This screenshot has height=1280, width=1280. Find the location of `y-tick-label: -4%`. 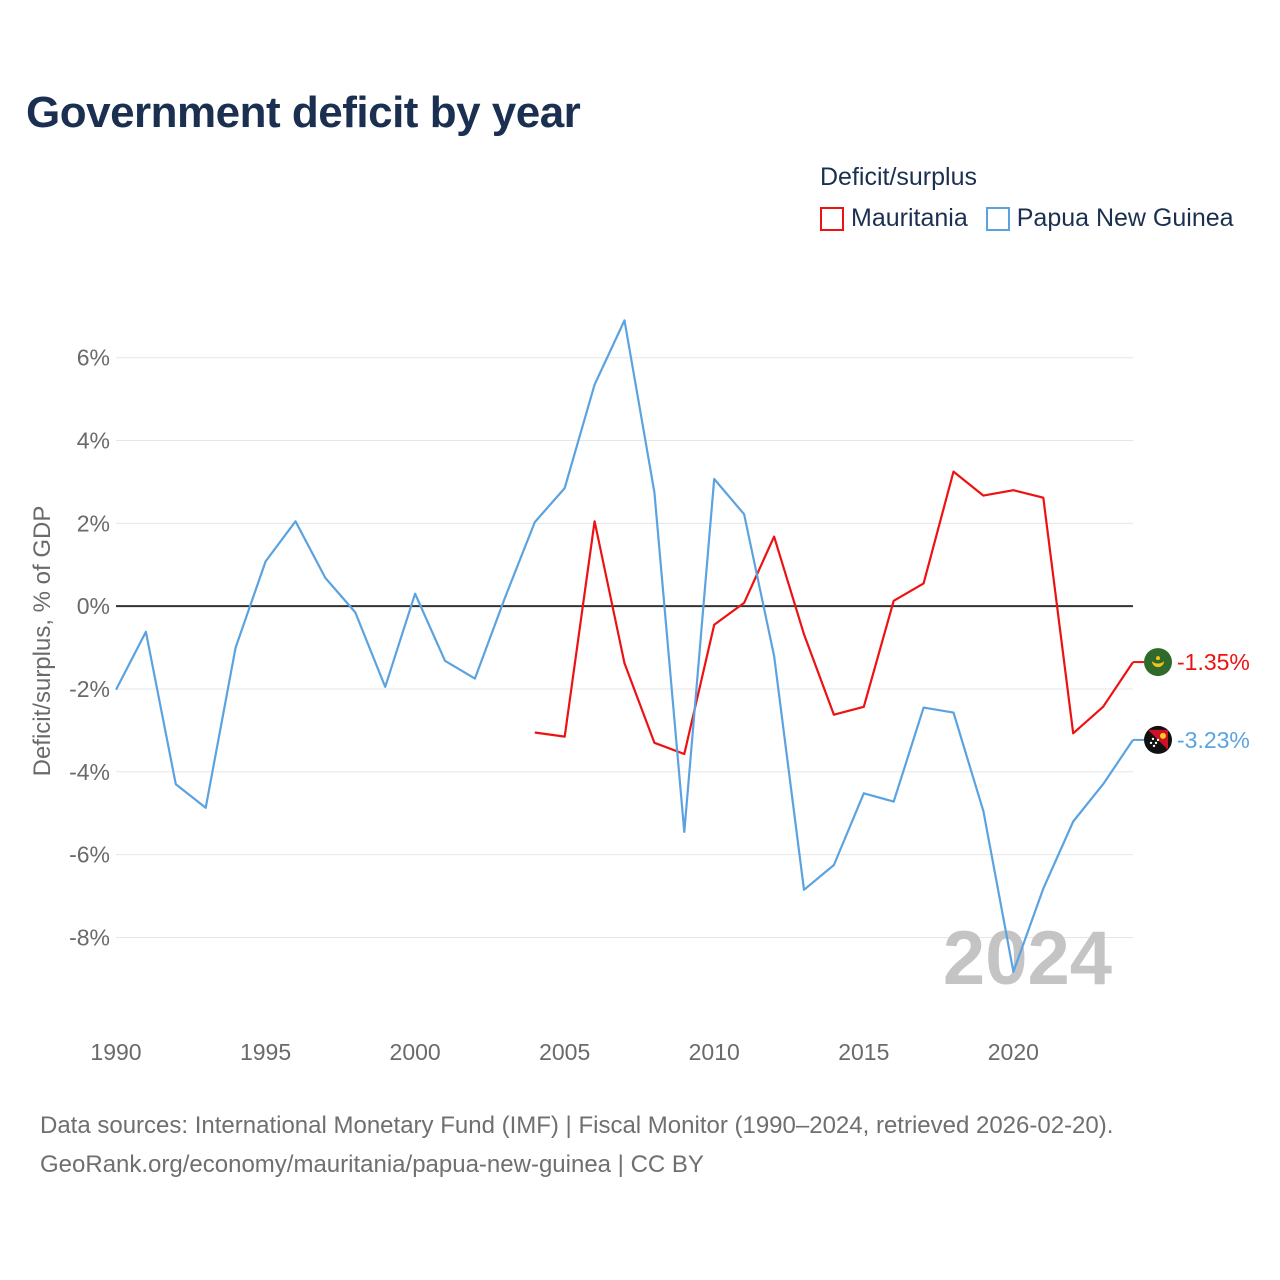

y-tick-label: -4% is located at coordinates (89, 772).